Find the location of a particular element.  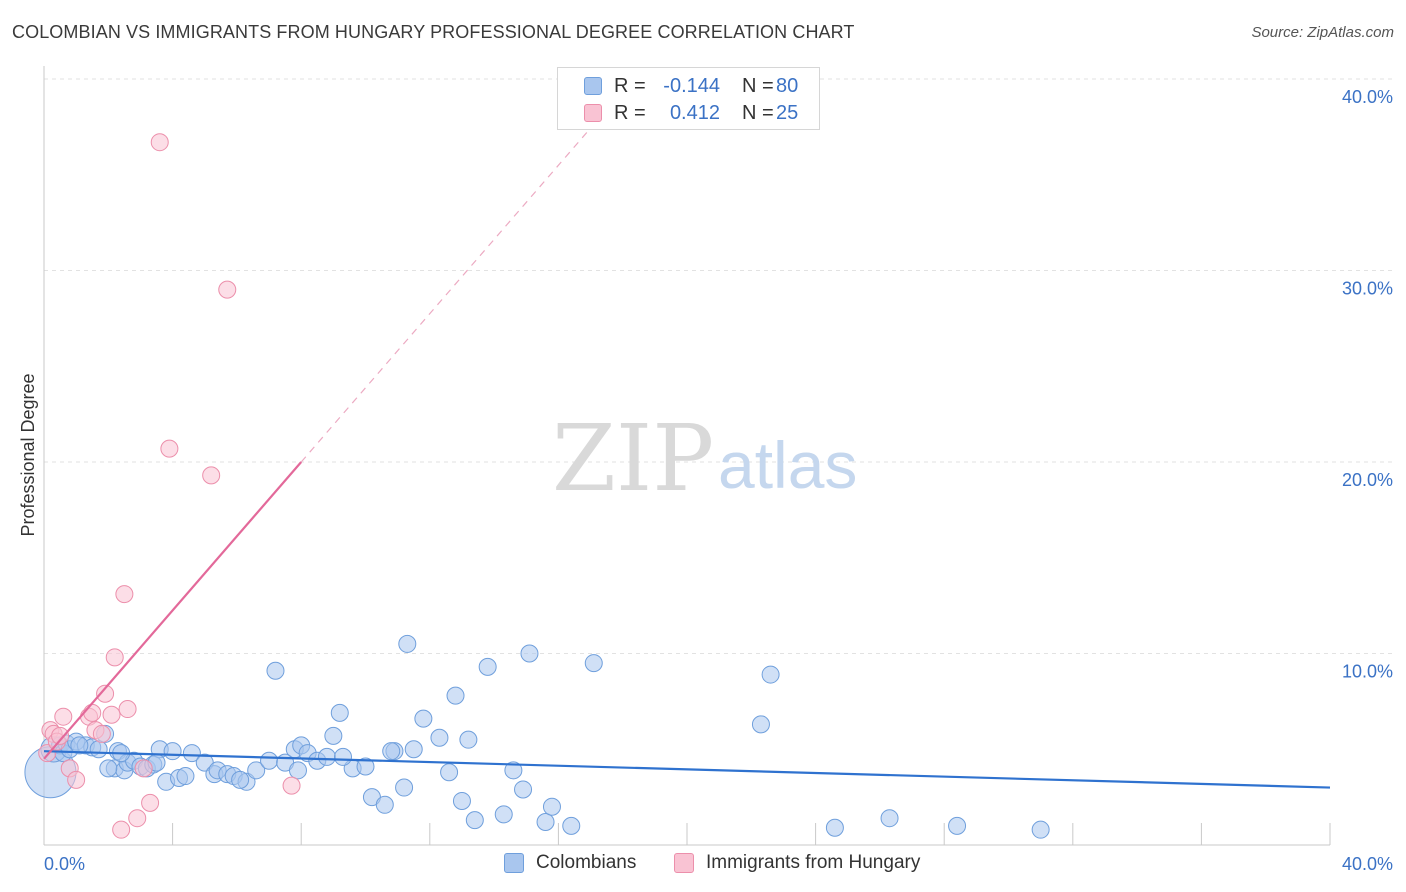

legend-label: Colombians is located at coordinates (586, 862).